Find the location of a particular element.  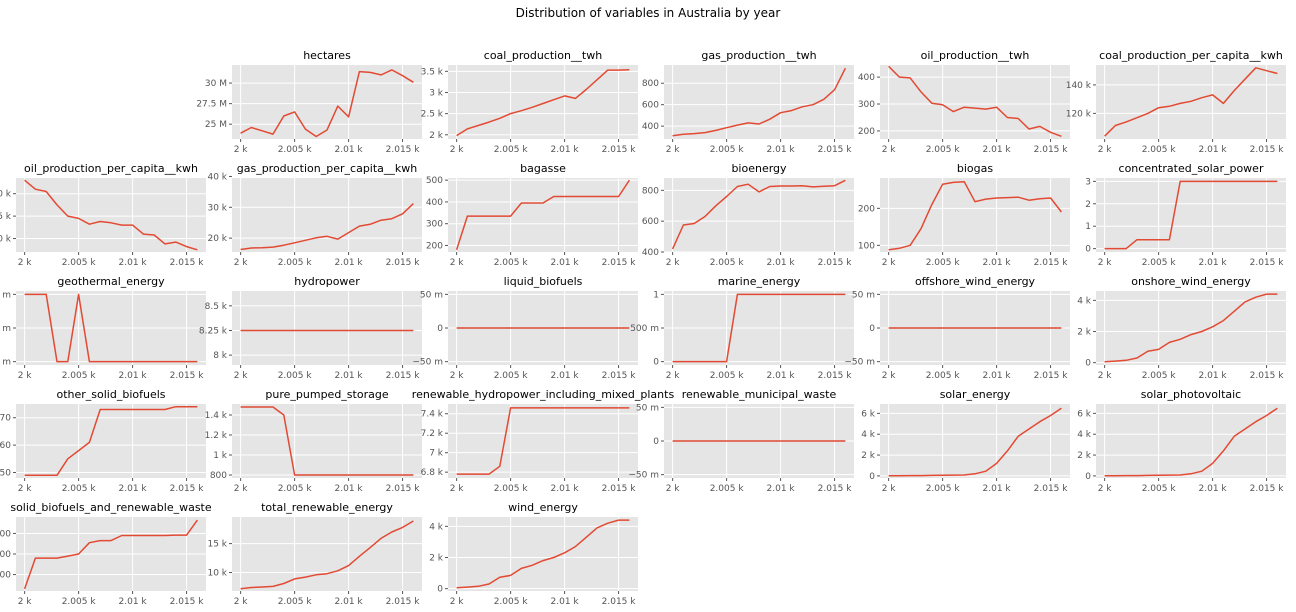

y-tick-label: 7 k is located at coordinates (436, 454).